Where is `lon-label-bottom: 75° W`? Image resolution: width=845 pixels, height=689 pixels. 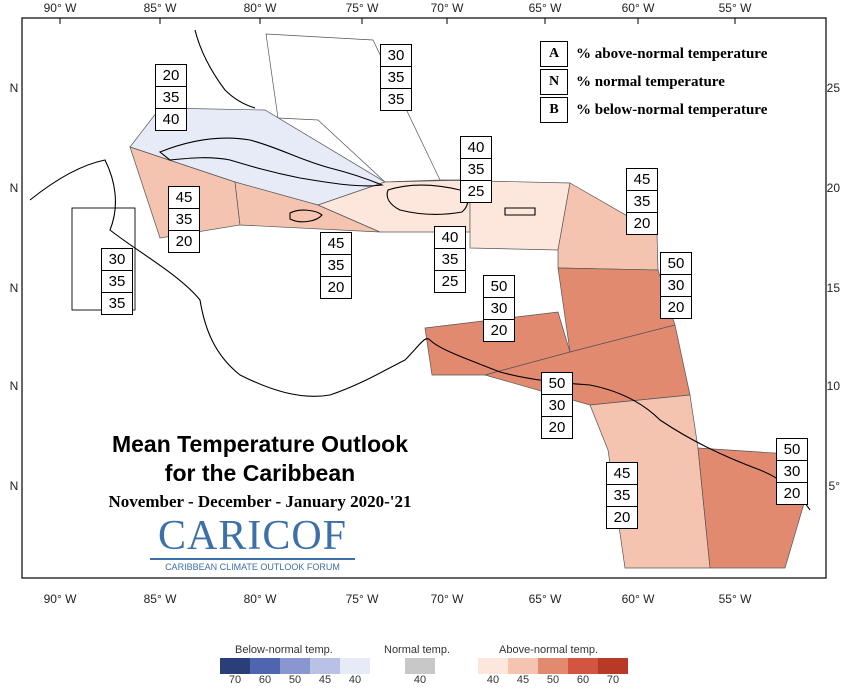 lon-label-bottom: 75° W is located at coordinates (362, 599).